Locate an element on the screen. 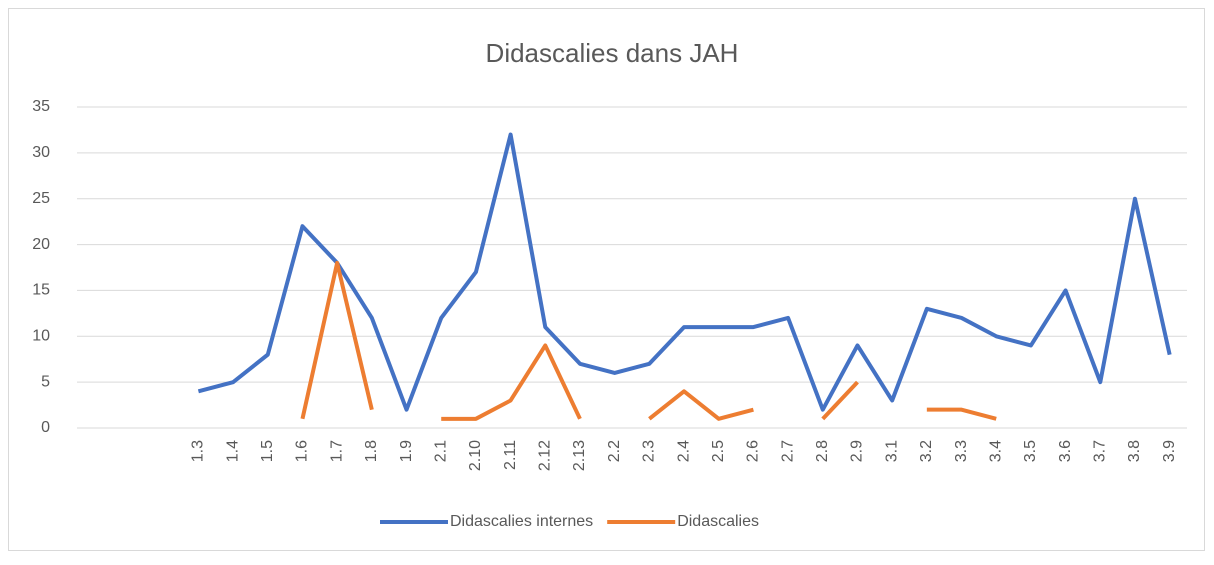 Image resolution: width=1214 pixels, height=565 pixels. x-tick-label: 2.2 is located at coordinates (614, 451).